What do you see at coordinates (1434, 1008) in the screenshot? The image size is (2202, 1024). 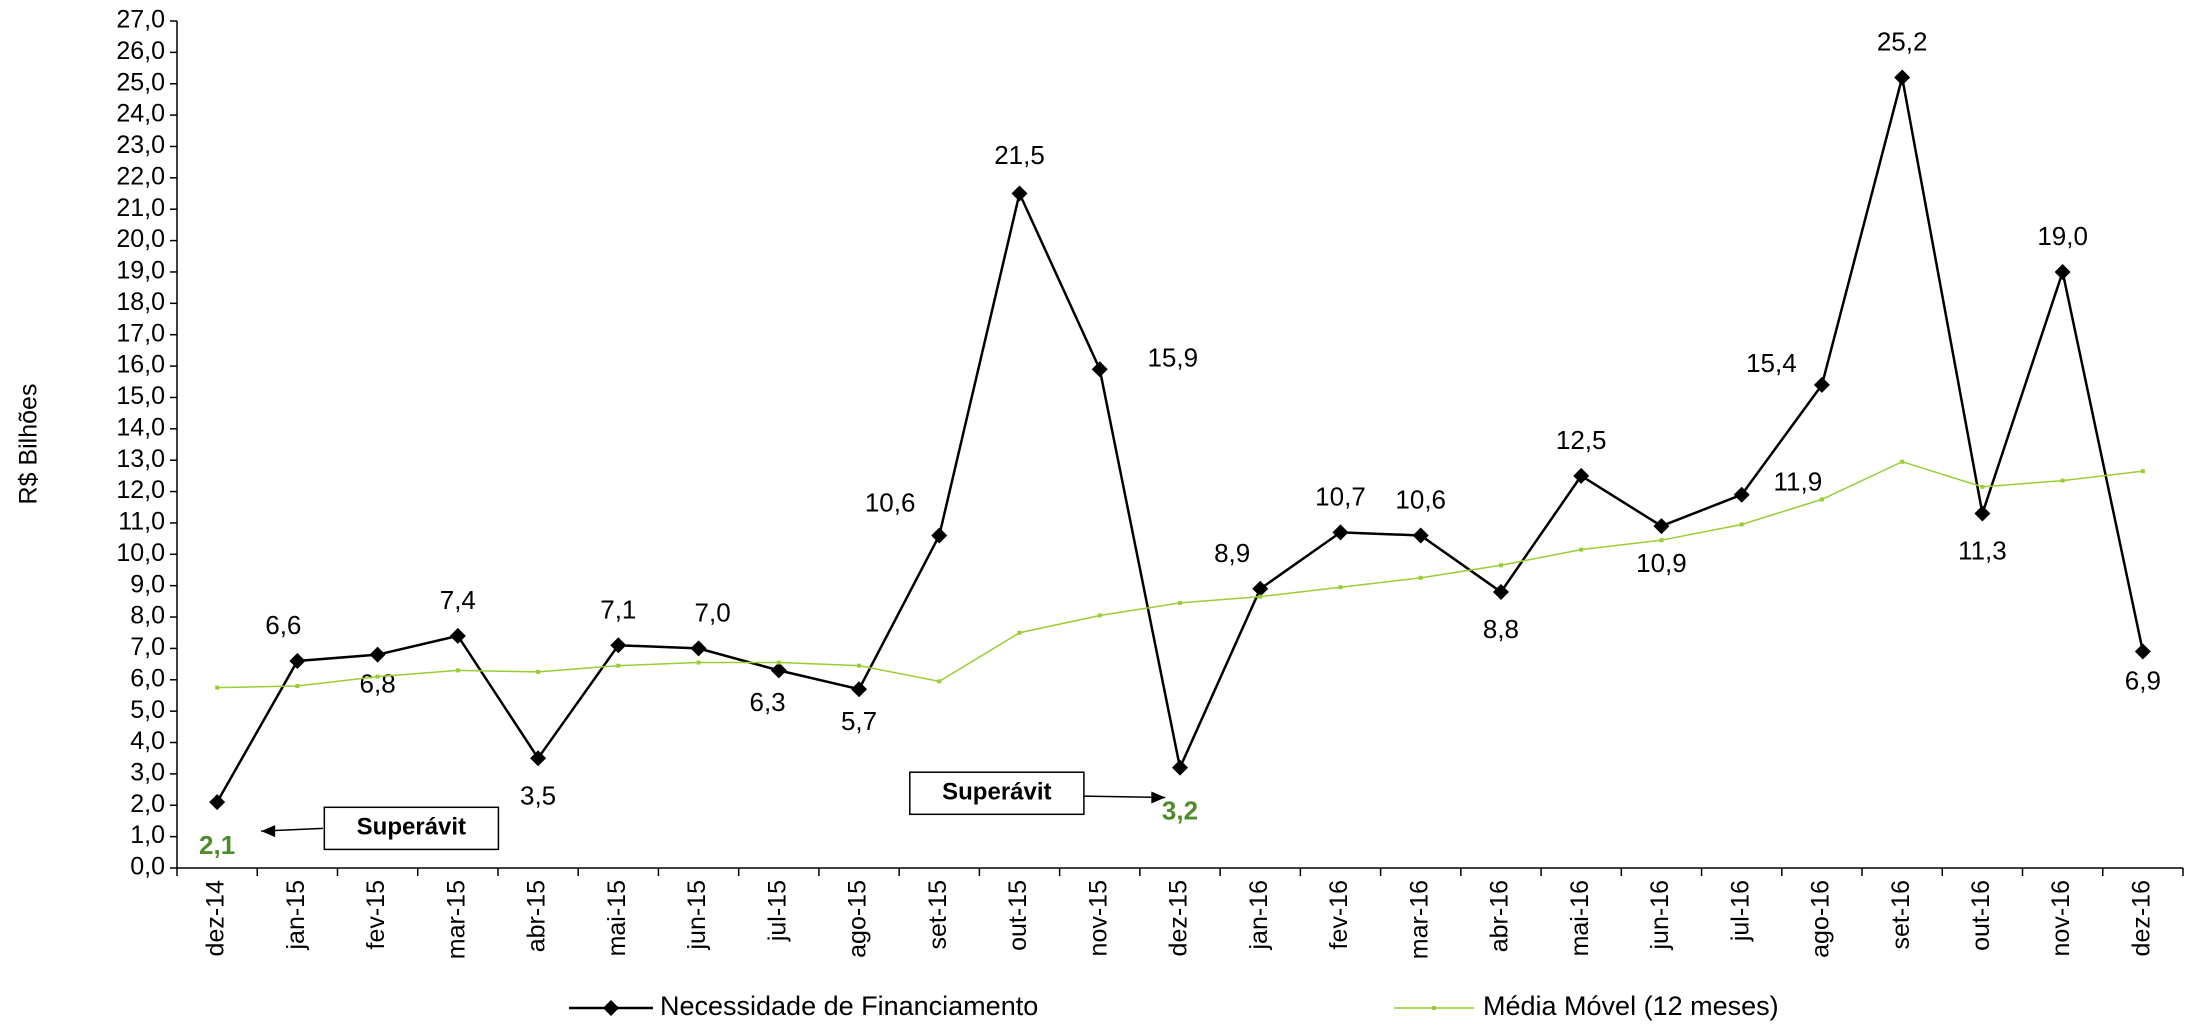 I see `legend-marker` at bounding box center [1434, 1008].